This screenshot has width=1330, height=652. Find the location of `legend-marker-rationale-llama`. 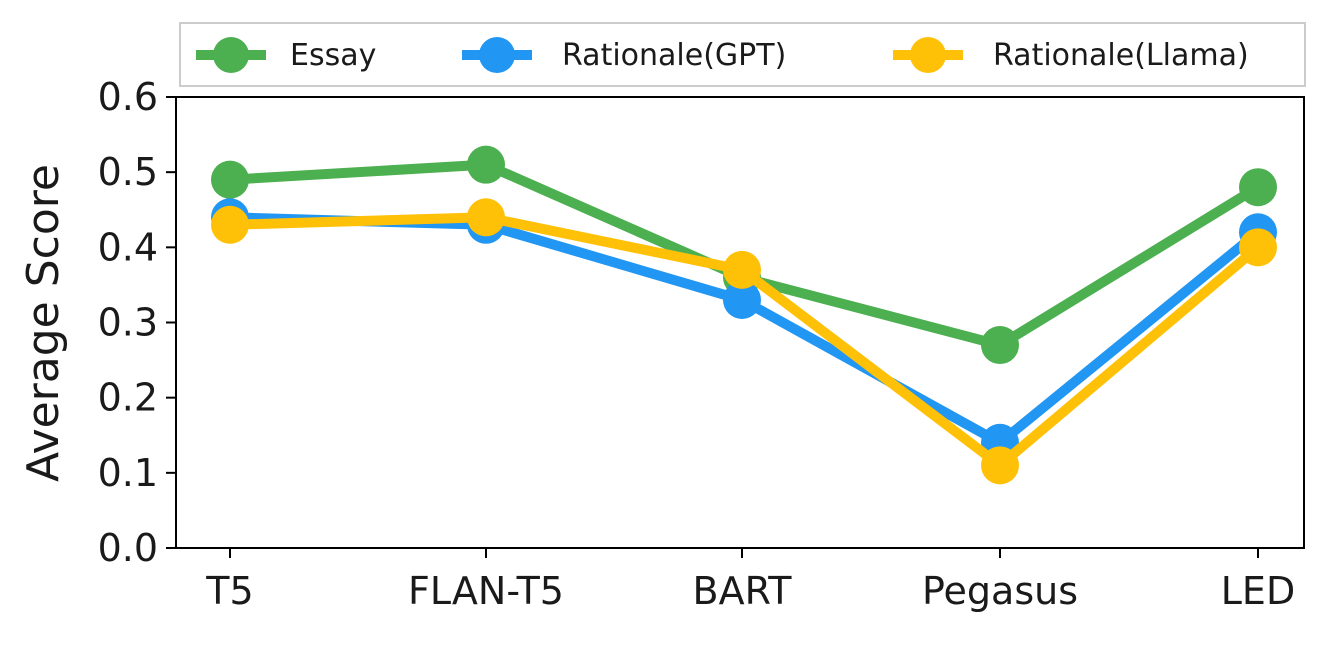

legend-marker-rationale-llama is located at coordinates (928, 55).